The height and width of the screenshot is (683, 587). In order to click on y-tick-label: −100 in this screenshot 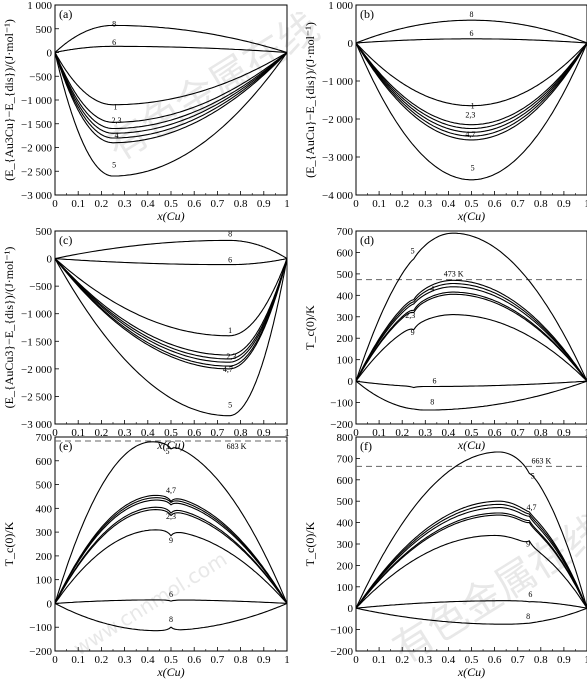, I will do `click(341, 404)`.